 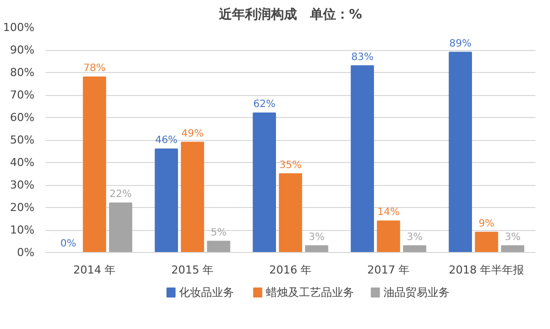 I want to click on data-label: 5%, so click(x=218, y=232).